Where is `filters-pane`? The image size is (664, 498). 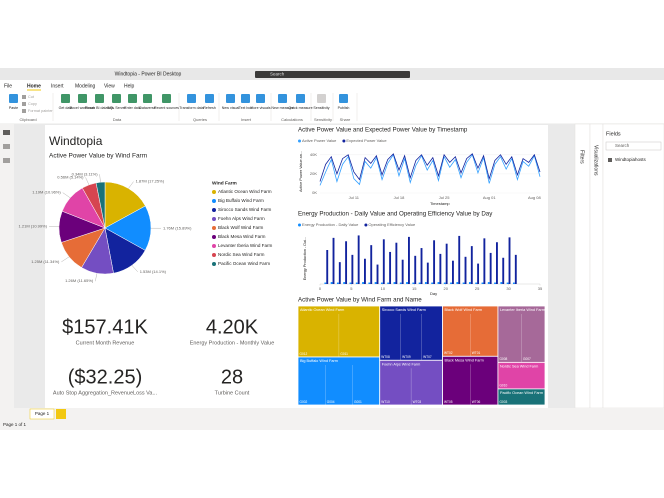
filters-pane is located at coordinates (582, 266).